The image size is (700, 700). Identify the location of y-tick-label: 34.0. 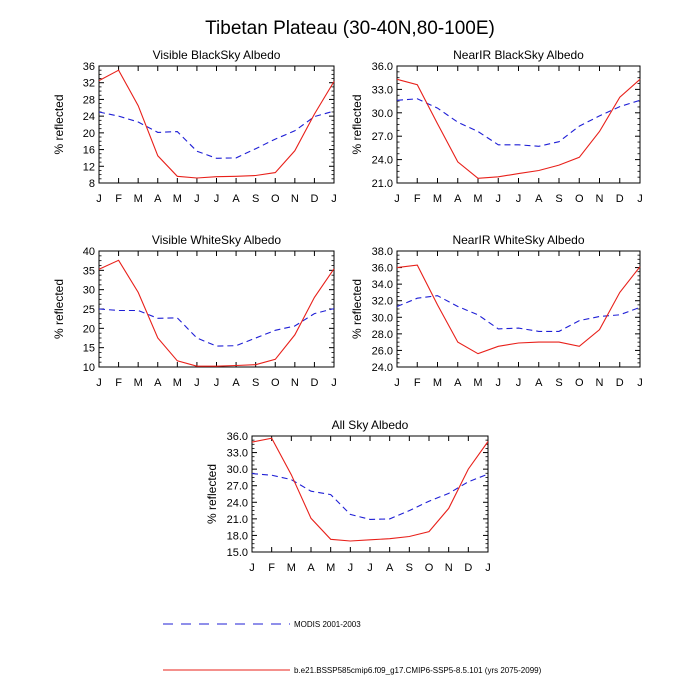
(382, 285).